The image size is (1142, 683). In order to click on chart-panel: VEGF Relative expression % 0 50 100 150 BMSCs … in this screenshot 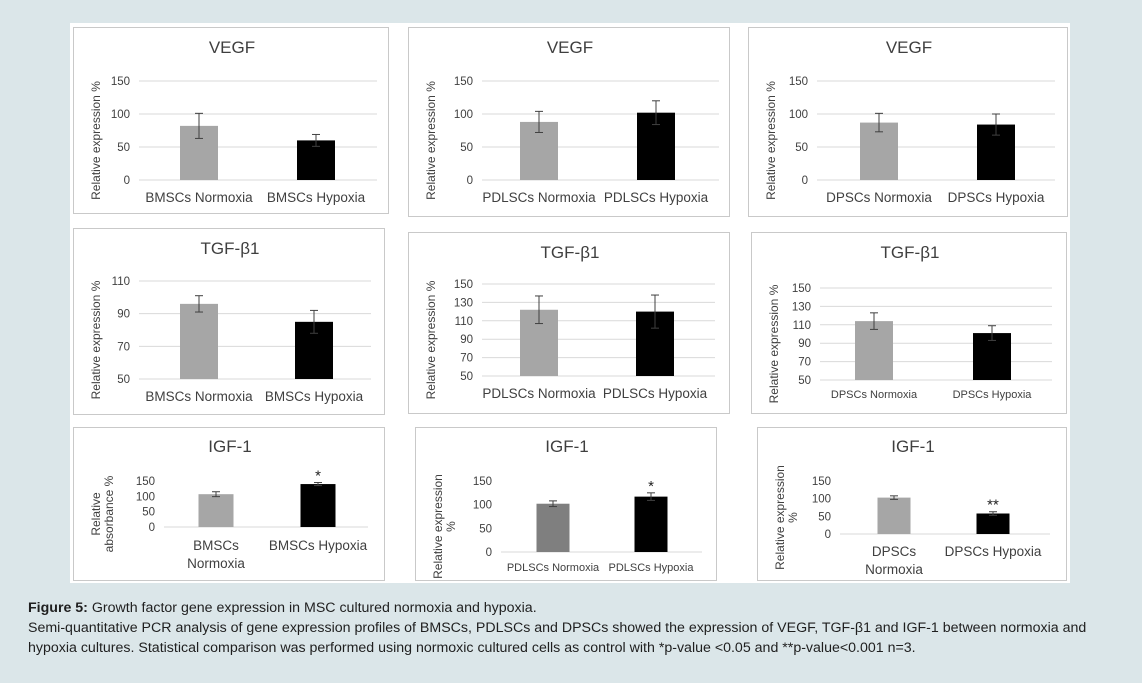, I will do `click(231, 120)`.